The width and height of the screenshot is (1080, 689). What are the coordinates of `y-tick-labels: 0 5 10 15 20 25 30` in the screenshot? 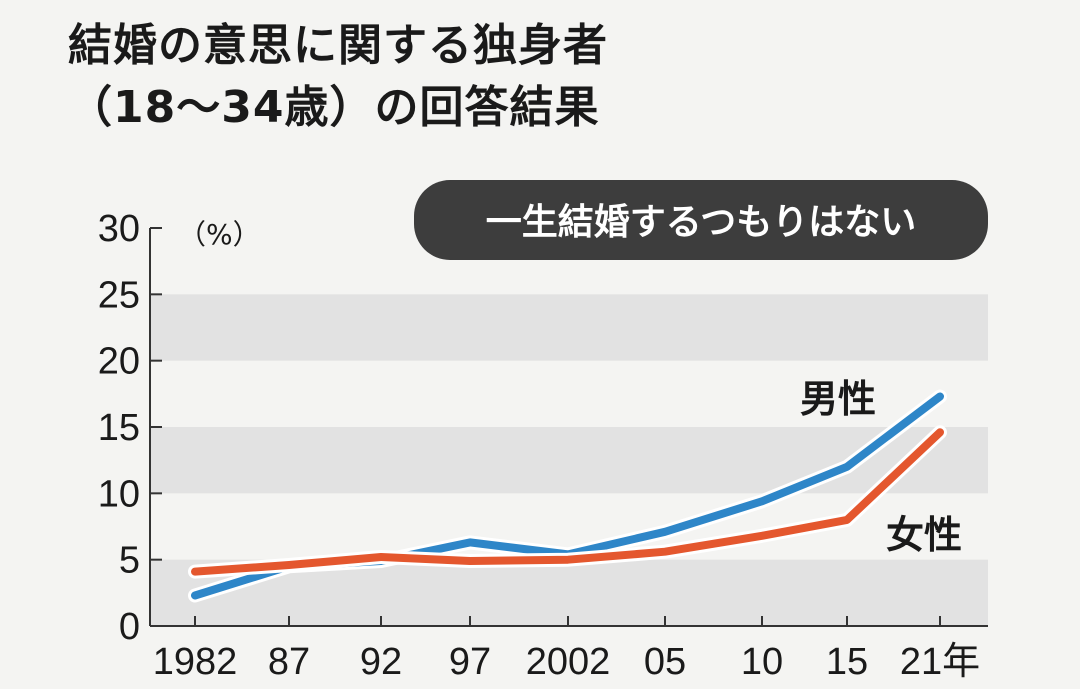 It's located at (119, 428).